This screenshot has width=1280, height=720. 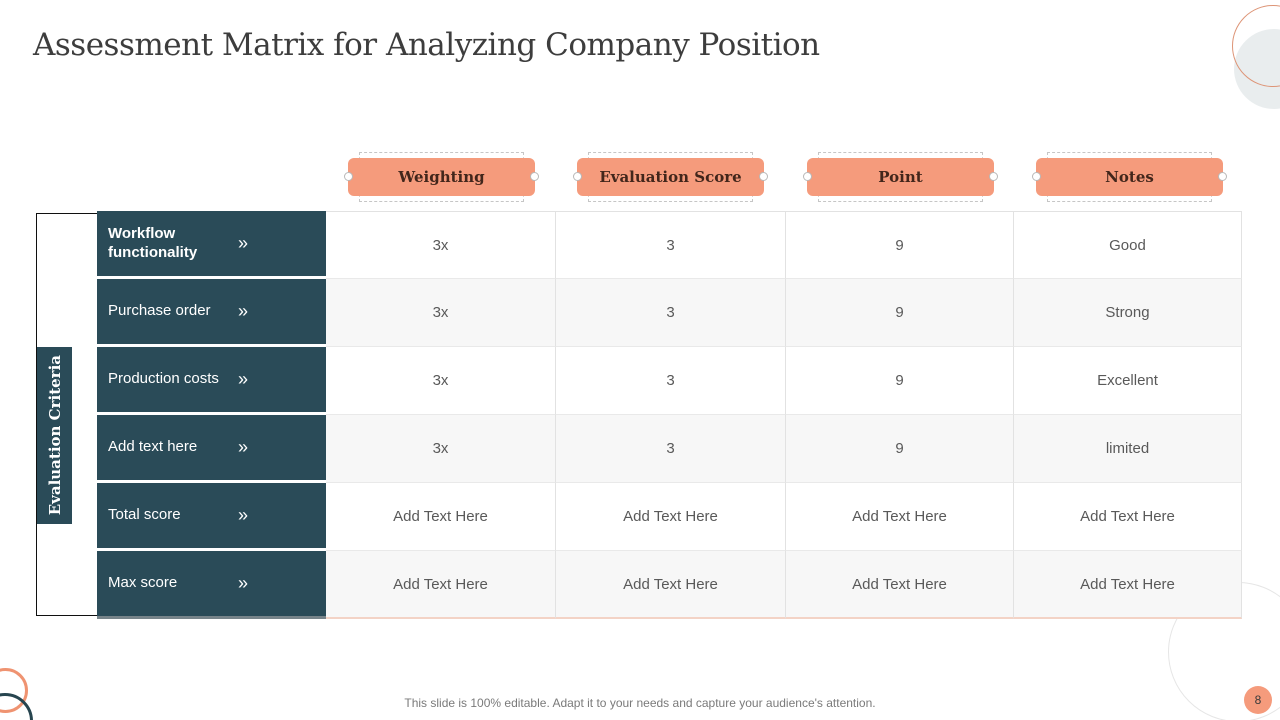 What do you see at coordinates (211, 313) in the screenshot?
I see `row-label-purchase-order: Purchase order »` at bounding box center [211, 313].